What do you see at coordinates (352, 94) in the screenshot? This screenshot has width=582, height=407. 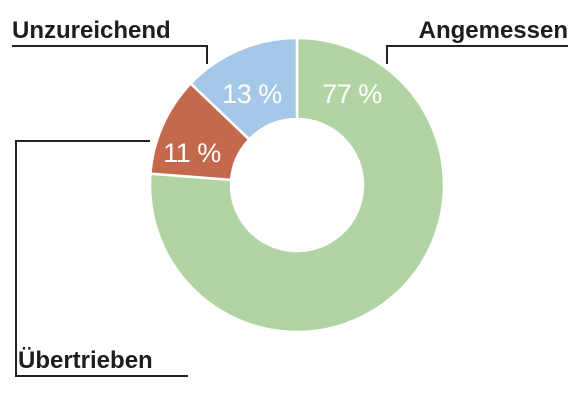 I see `slice-value-label-angemessen: 77 %` at bounding box center [352, 94].